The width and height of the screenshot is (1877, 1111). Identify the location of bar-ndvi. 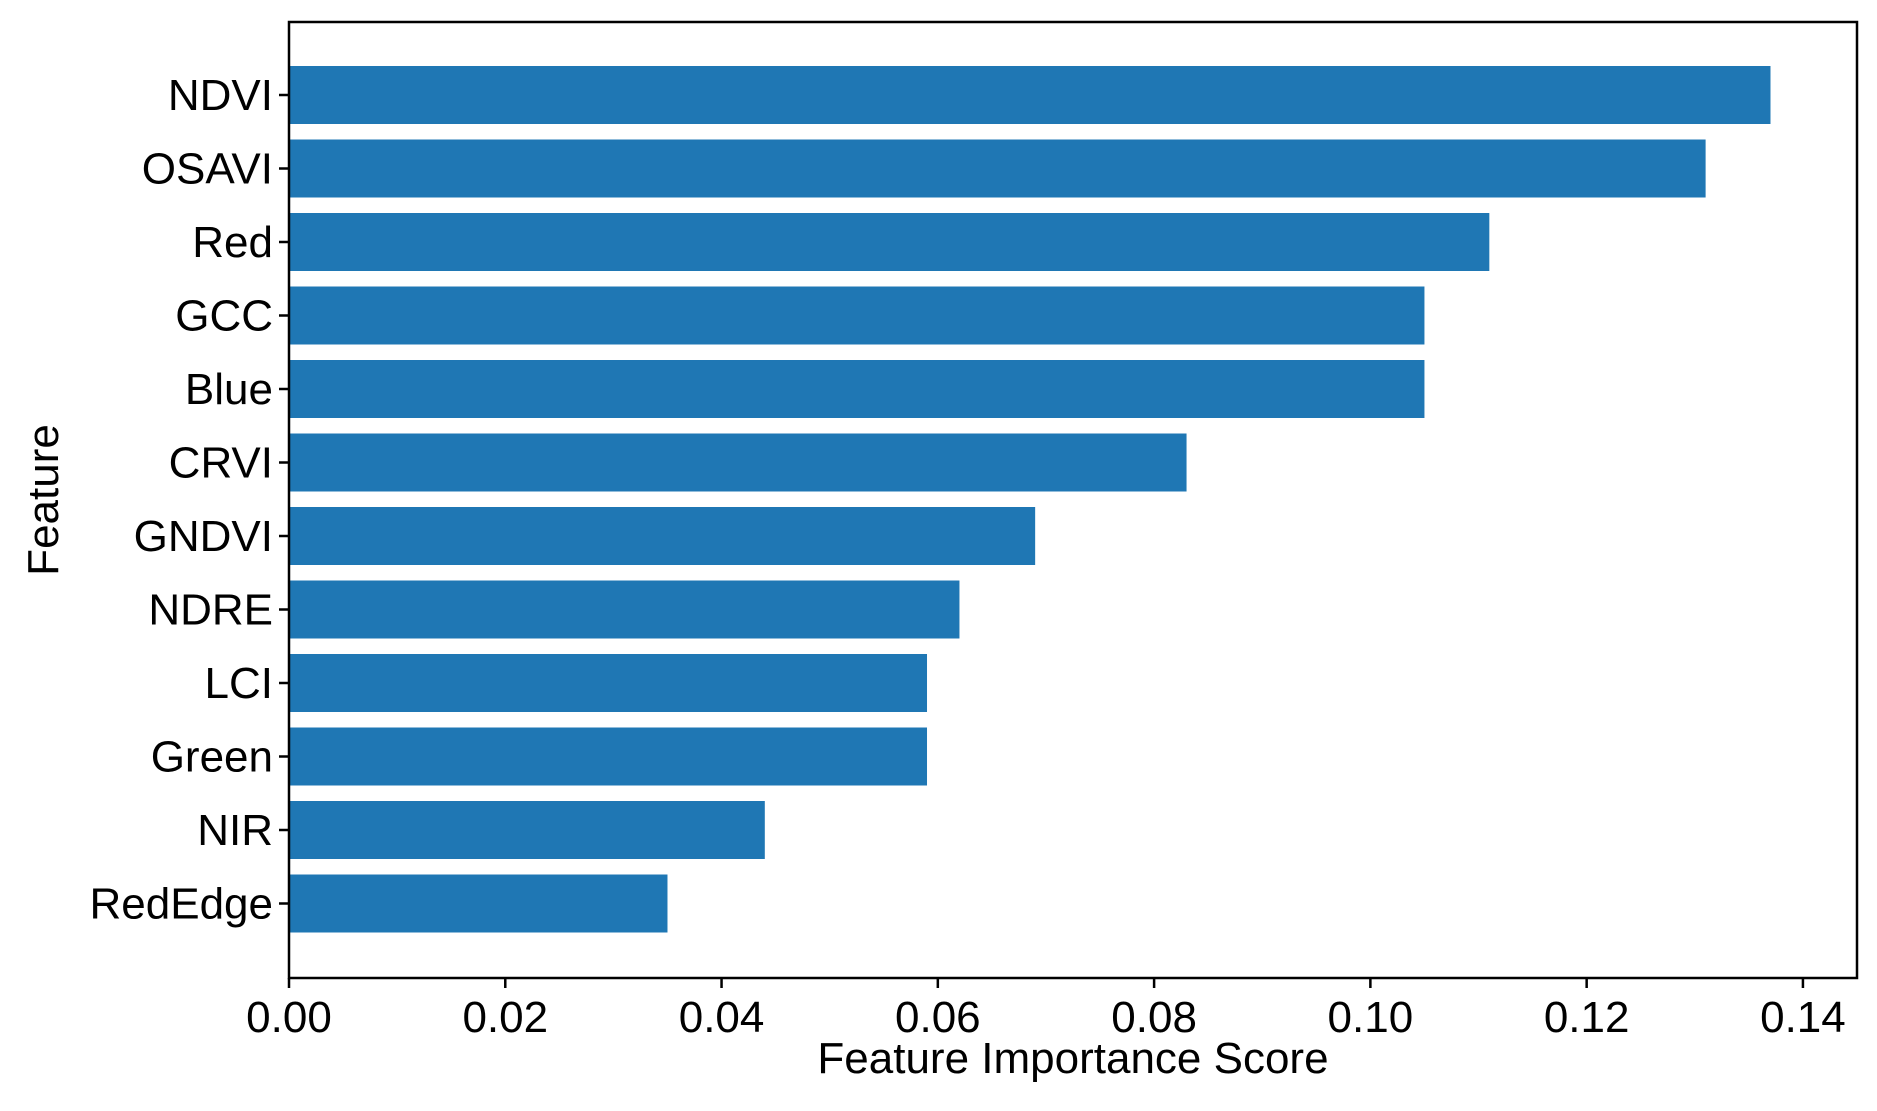
(1030, 95).